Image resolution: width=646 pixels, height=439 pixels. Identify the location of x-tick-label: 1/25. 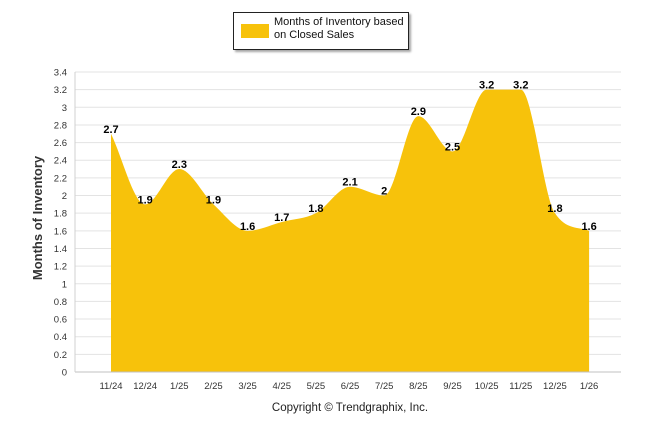
(179, 386).